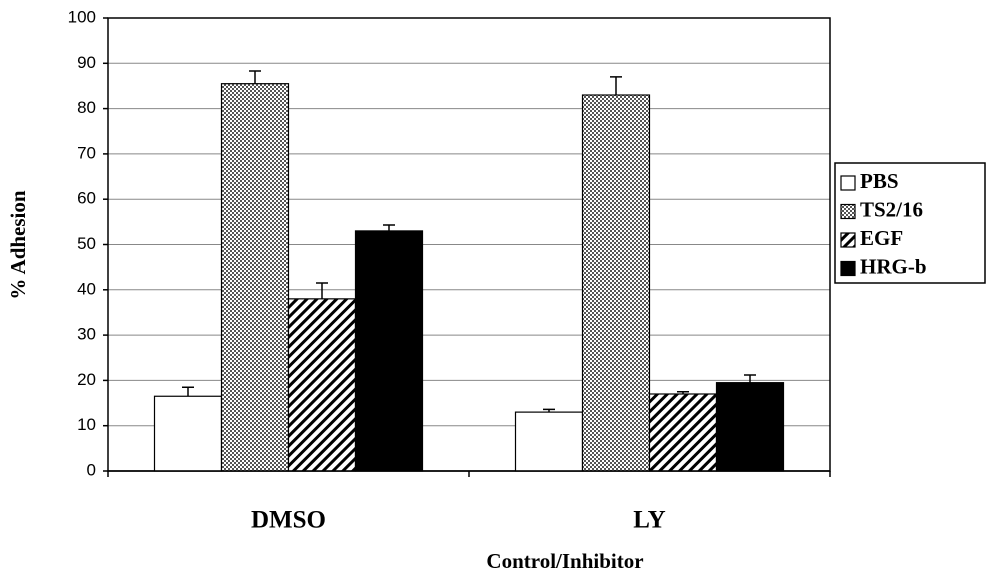 Image resolution: width=989 pixels, height=588 pixels. Describe the element at coordinates (564, 561) in the screenshot. I see `x-axis-label: Control/Inhibitor` at that location.